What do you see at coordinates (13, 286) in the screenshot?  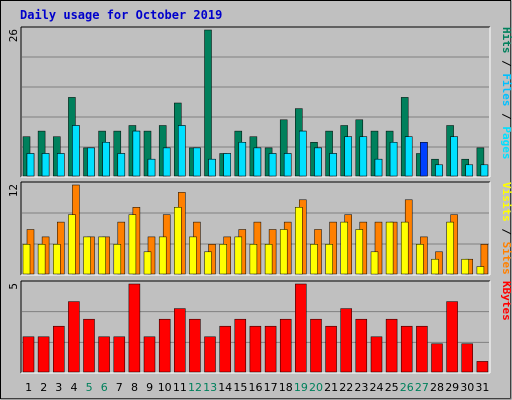 I see `scale-label: 5` at bounding box center [13, 286].